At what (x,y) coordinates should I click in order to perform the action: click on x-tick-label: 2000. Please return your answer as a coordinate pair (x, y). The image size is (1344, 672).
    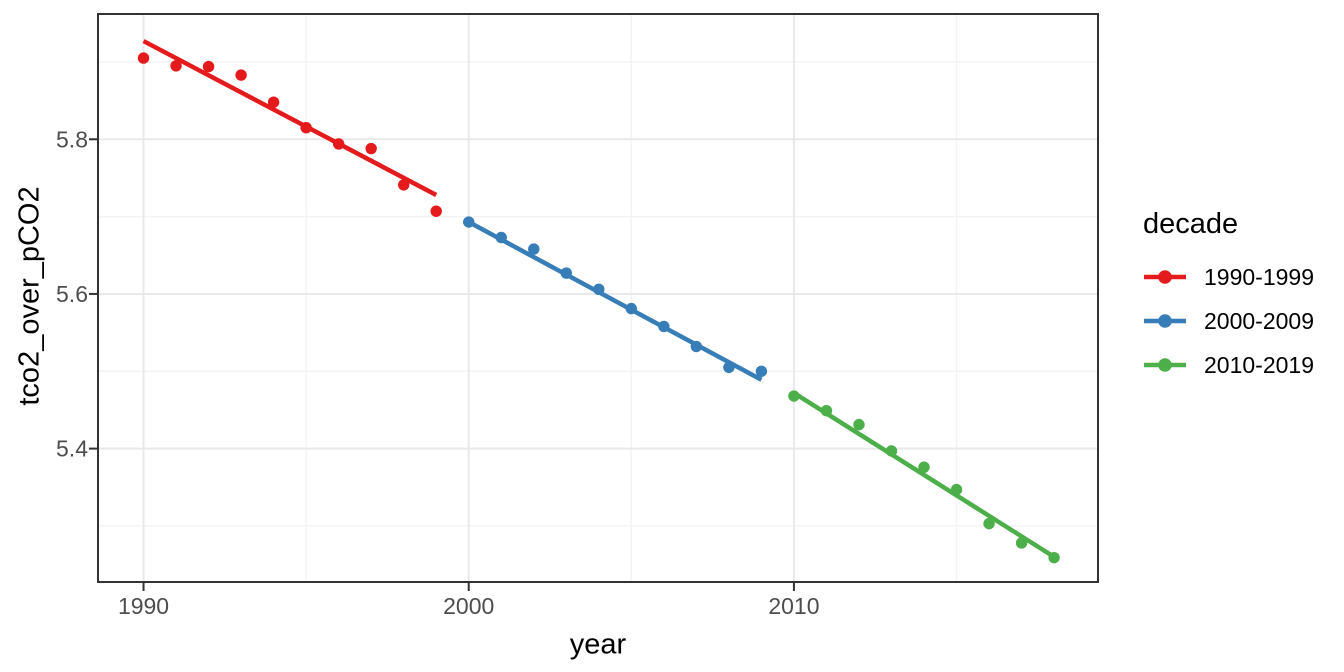
    Looking at the image, I should click on (468, 606).